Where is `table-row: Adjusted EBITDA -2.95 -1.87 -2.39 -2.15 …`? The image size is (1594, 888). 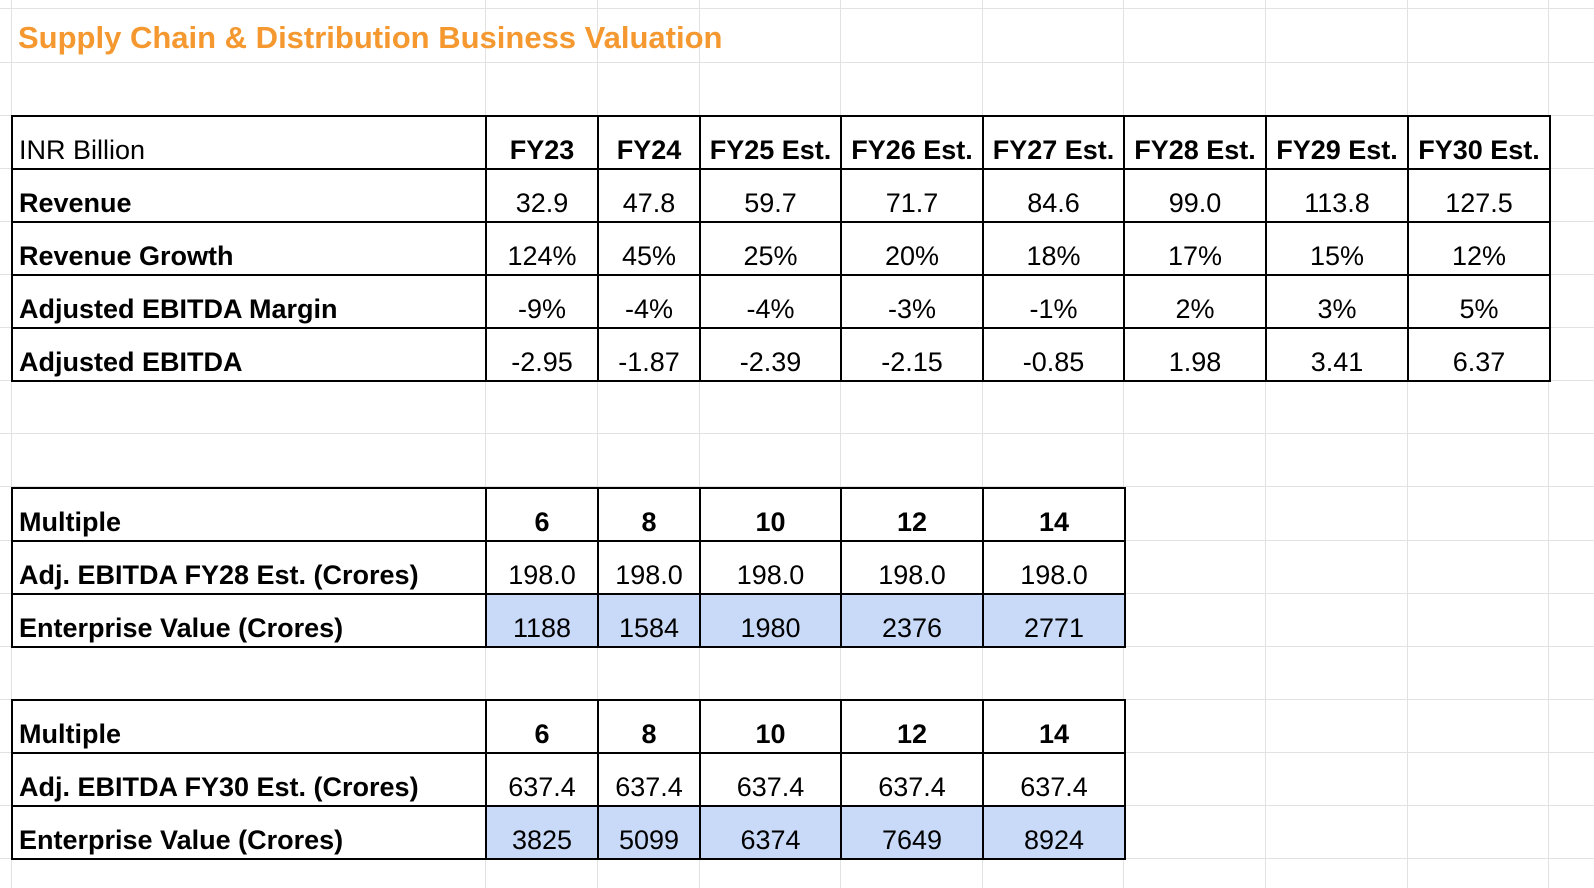 table-row: Adjusted EBITDA -2.95 -1.87 -2.39 -2.15 … is located at coordinates (781, 354).